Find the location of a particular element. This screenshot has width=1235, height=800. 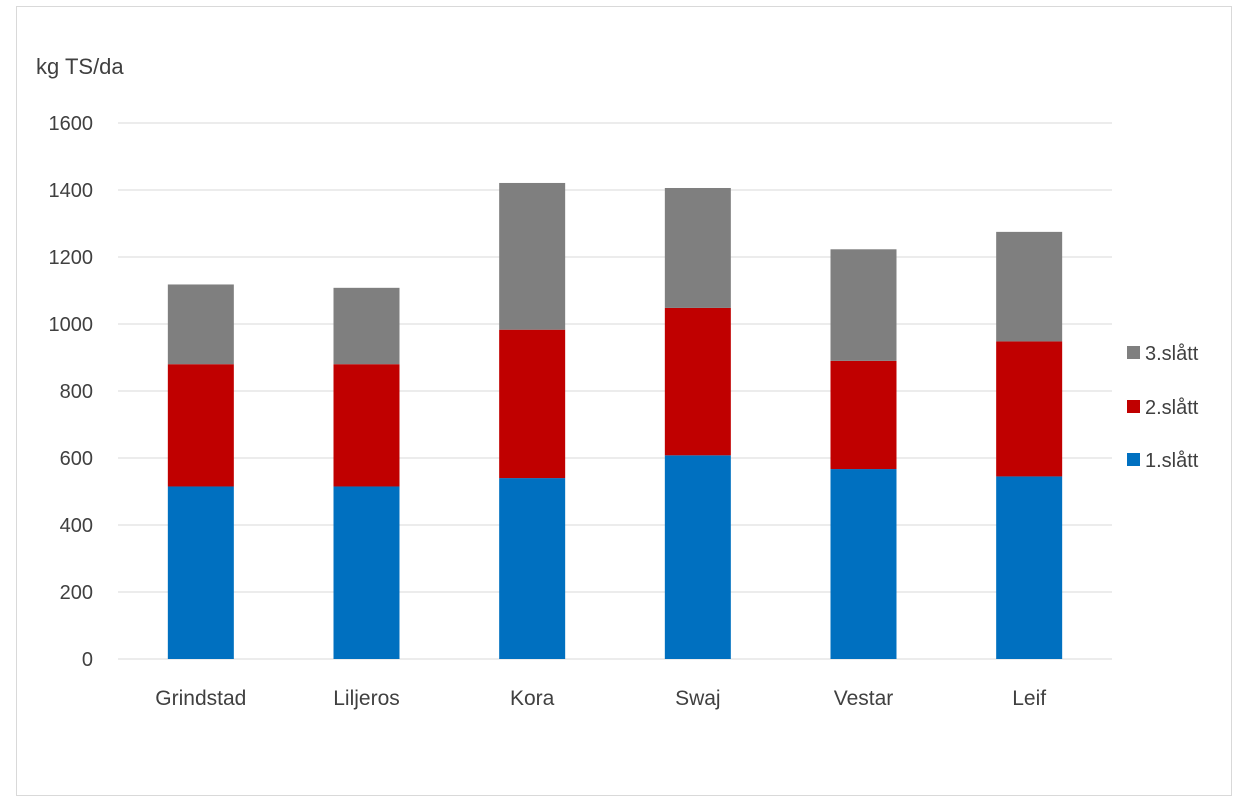

x-tick-label: Vestar is located at coordinates (864, 698).